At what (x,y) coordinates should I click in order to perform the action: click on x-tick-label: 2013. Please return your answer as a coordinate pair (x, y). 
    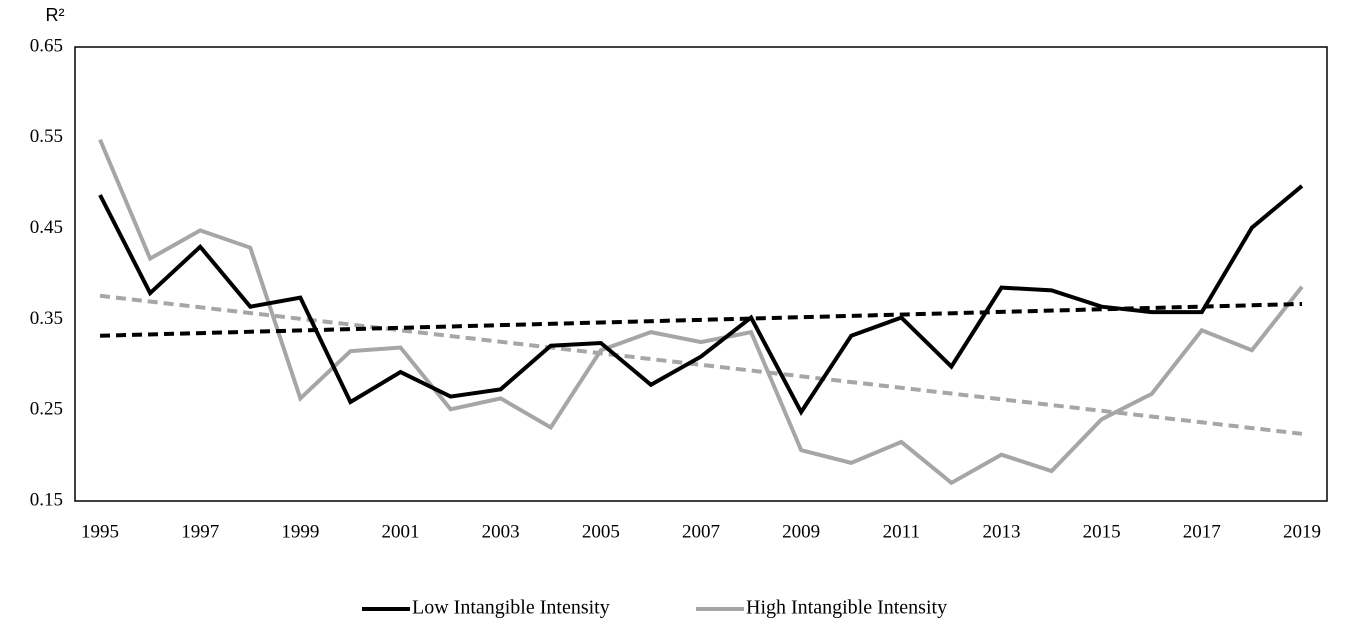
    Looking at the image, I should click on (1001, 531).